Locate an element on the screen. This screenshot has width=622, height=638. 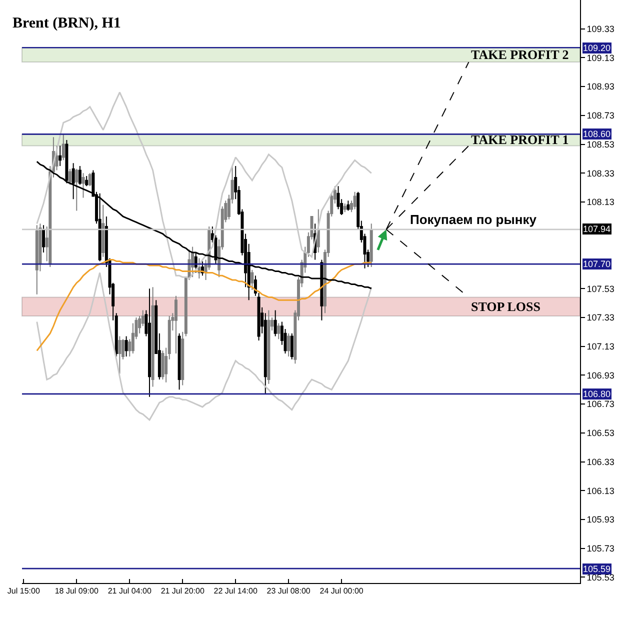
y-tick-label: 108.53 is located at coordinates (600, 144).